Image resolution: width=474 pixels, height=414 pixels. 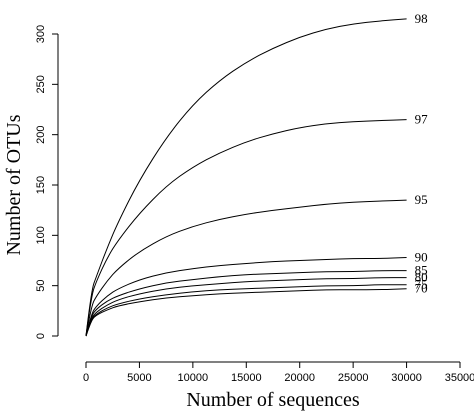 I want to click on y-tick-label: 100, so click(x=41, y=235).